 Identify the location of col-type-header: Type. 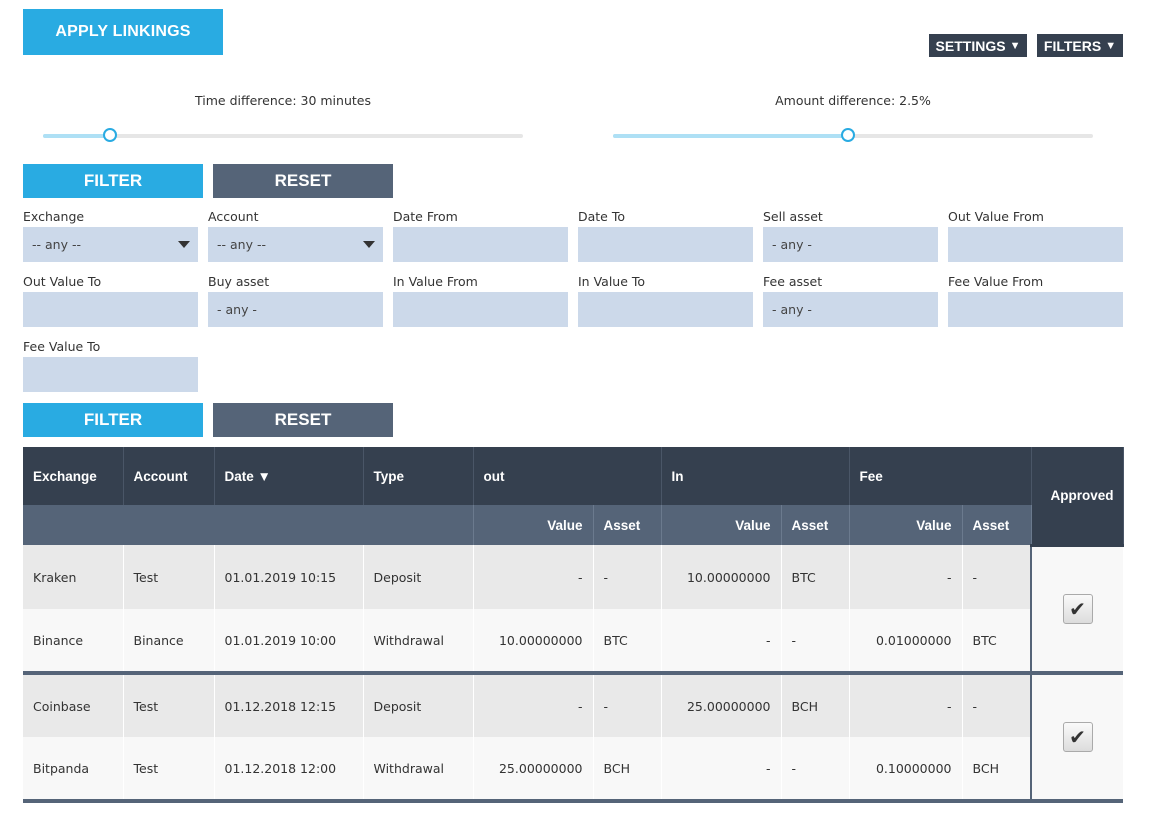
(418, 476).